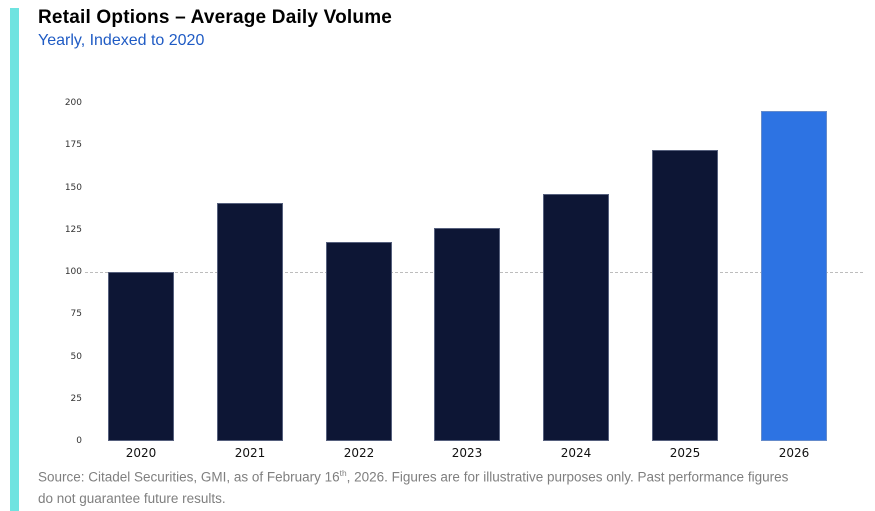 This screenshot has width=875, height=511. I want to click on x-axis-tick-2023: 2023, so click(467, 453).